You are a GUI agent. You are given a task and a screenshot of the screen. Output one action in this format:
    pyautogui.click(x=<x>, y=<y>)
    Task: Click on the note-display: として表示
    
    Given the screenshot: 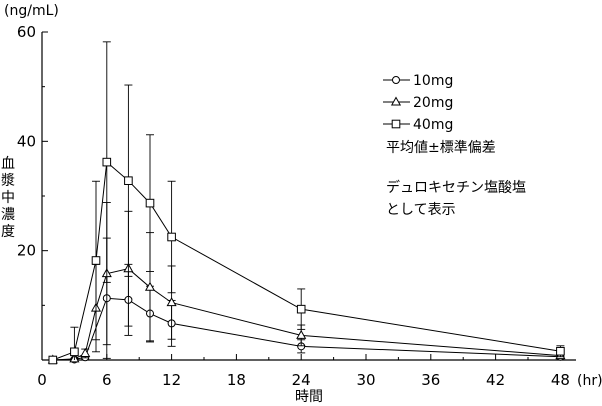 What is the action you would take?
    pyautogui.click(x=421, y=210)
    